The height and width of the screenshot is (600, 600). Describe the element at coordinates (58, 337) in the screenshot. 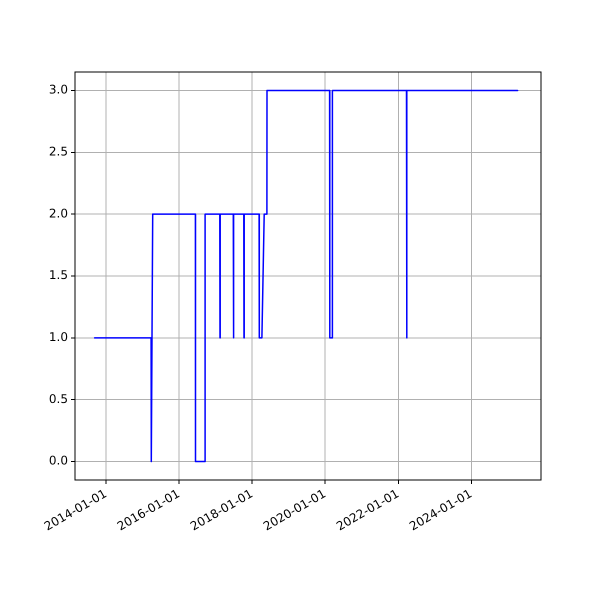

I see `y-tick-label: 1.0` at that location.